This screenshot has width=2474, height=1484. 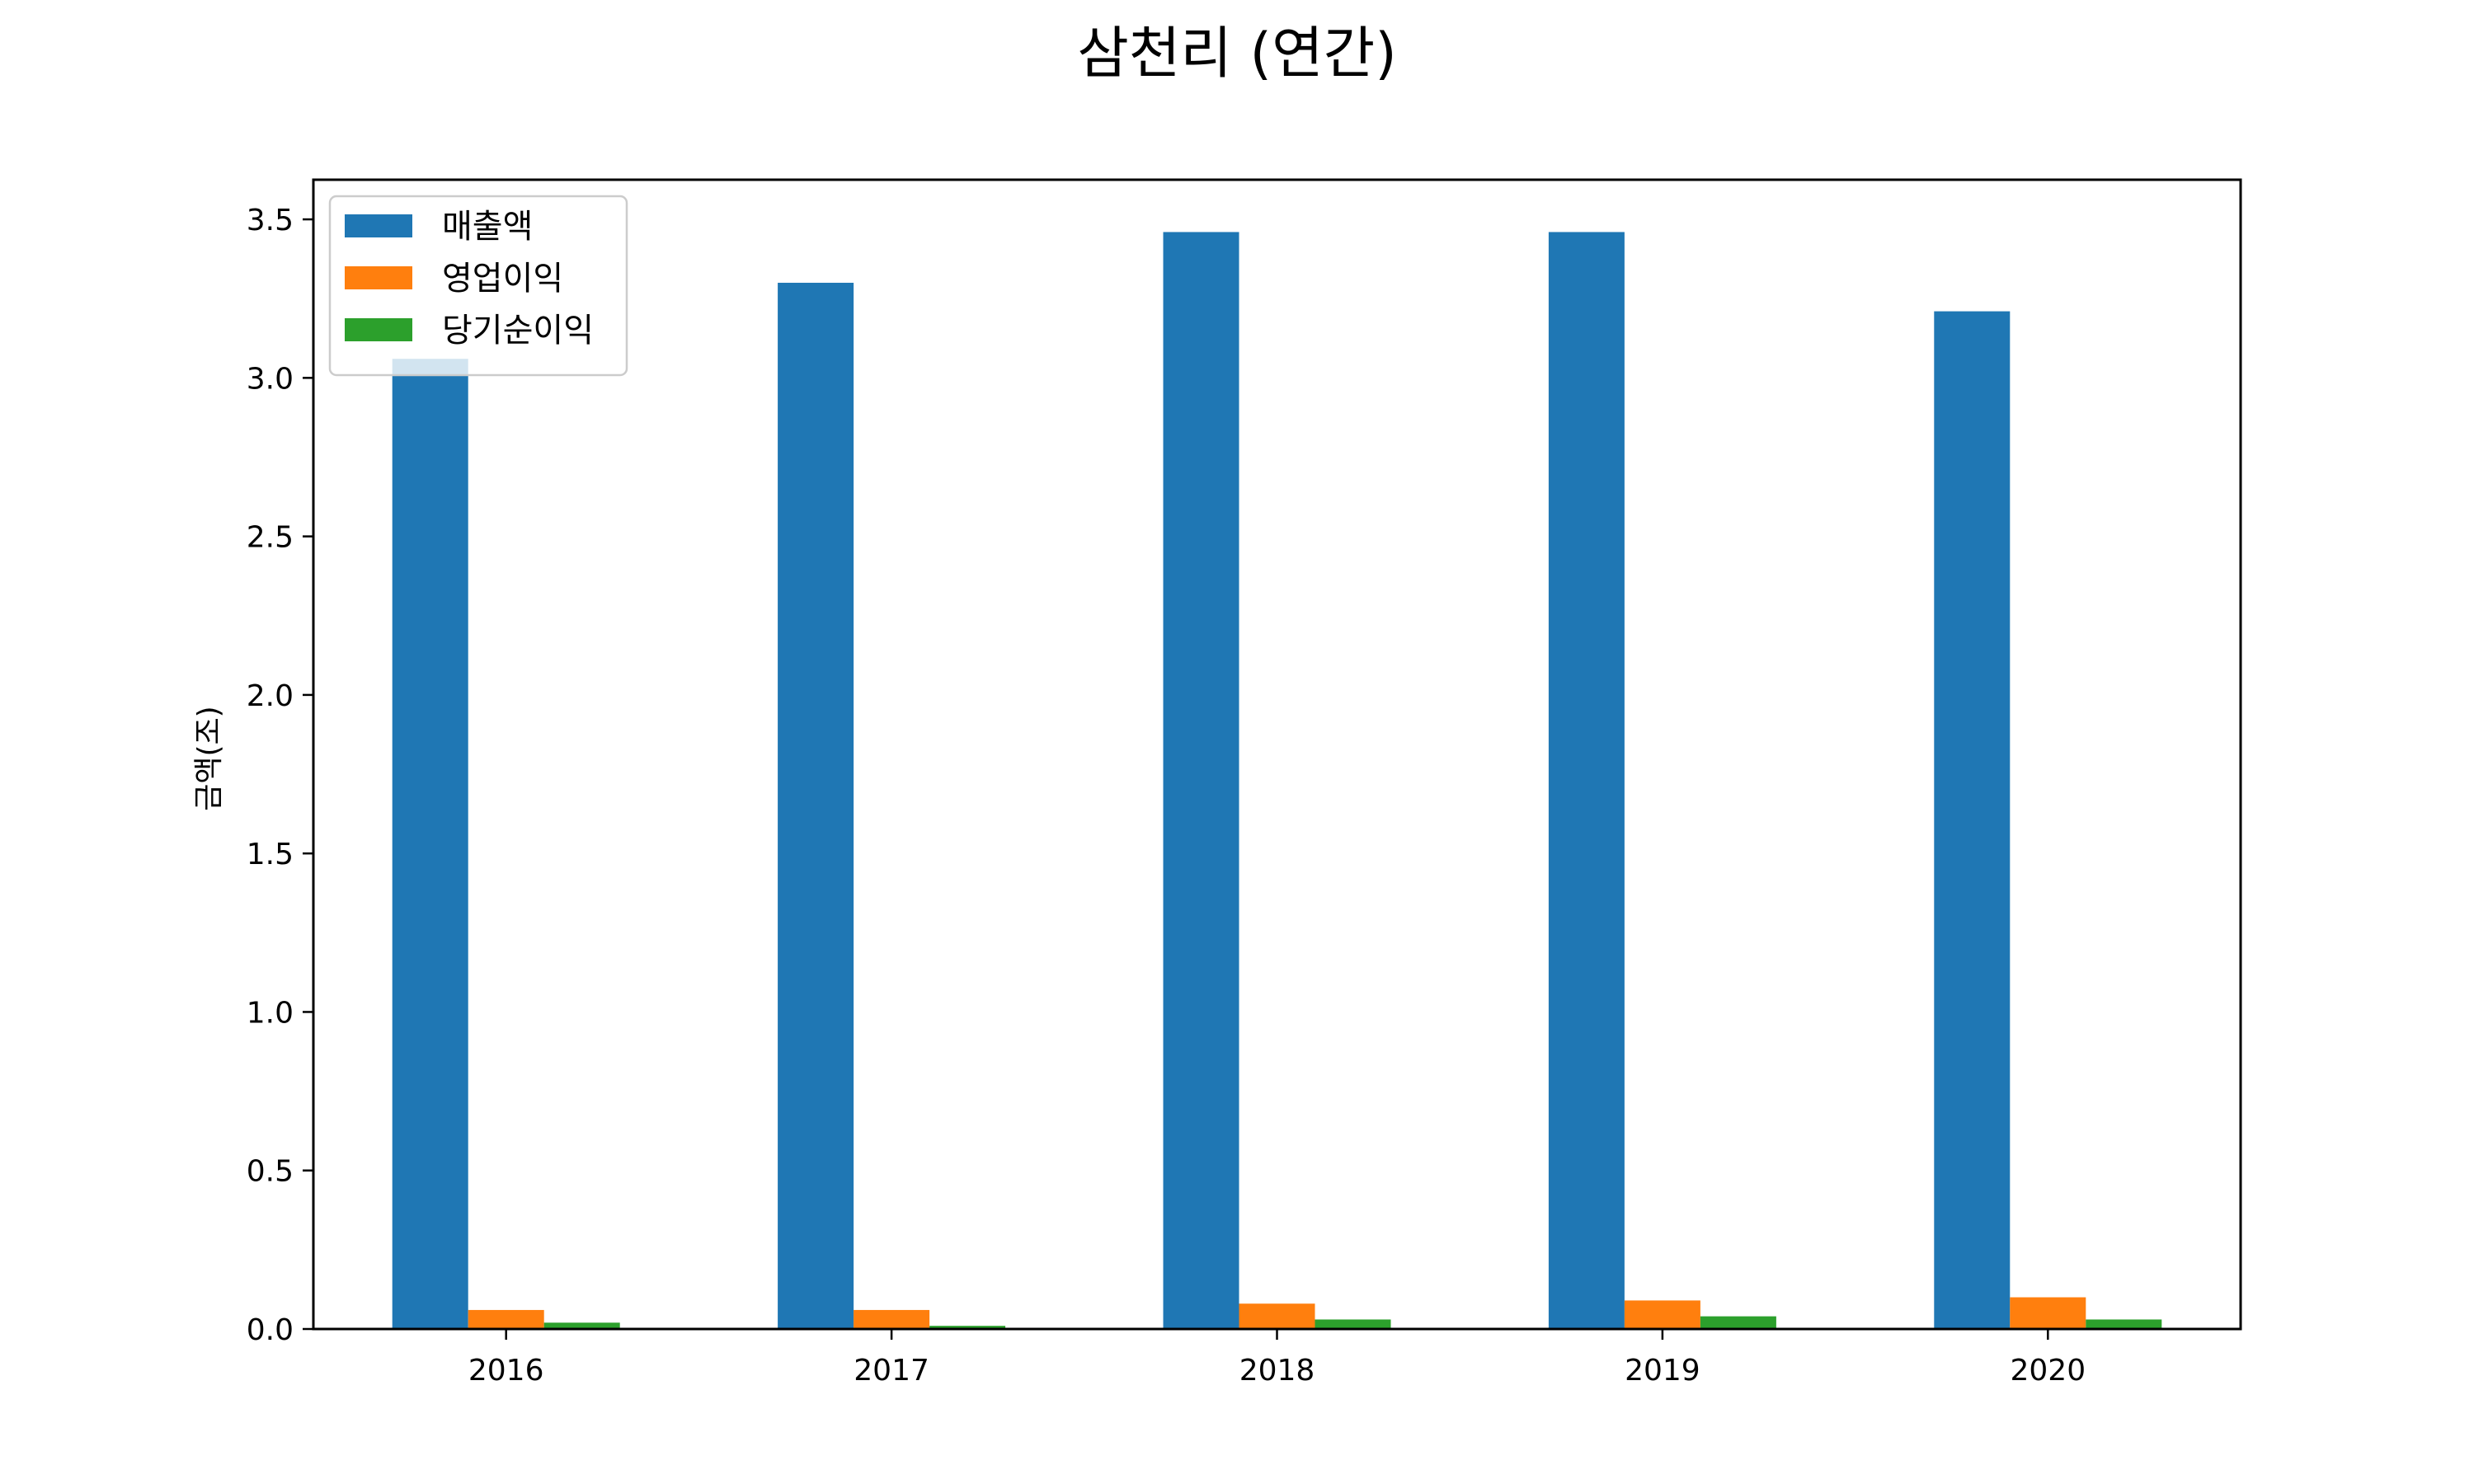 I want to click on bar-당기순이익-2017, so click(x=967, y=1327).